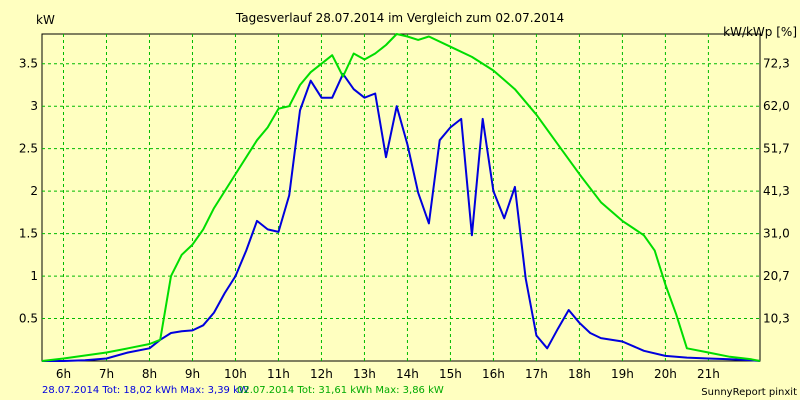 The width and height of the screenshot is (800, 400). Describe the element at coordinates (340, 390) in the screenshot. I see `legend-series-2: 02.07.2014 Tot: 31,61 kWh Max: 3,86 kW` at that location.